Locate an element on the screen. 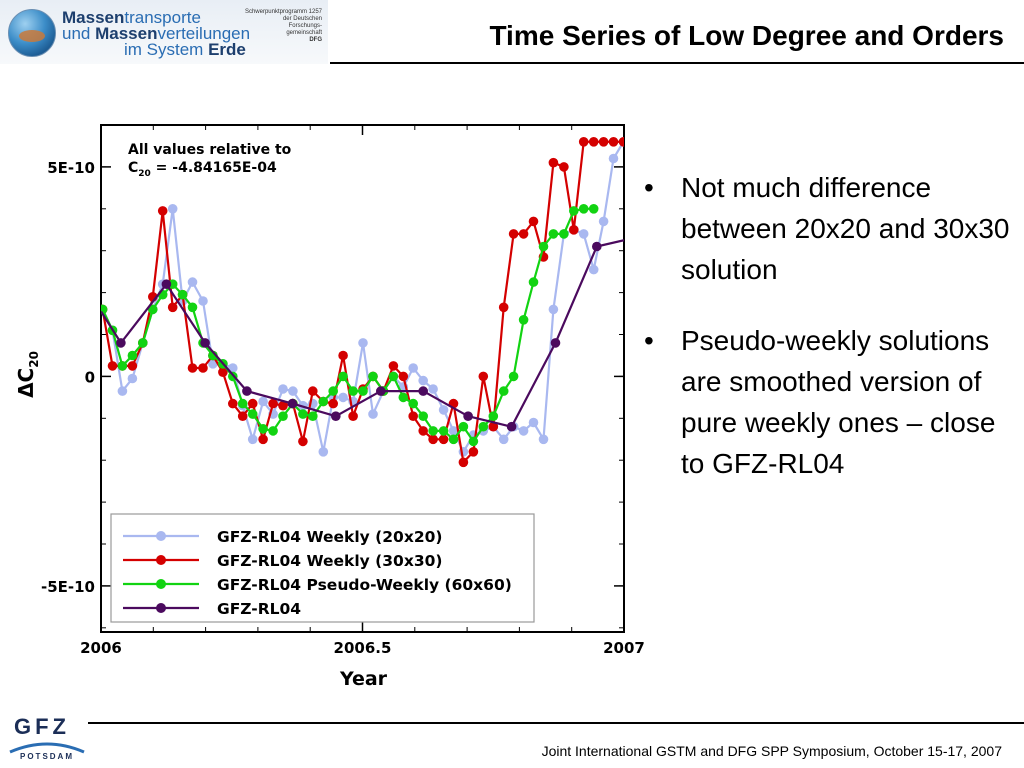 This screenshot has width=1024, height=768. legend-item: GFZ-RL04 is located at coordinates (212, 609).